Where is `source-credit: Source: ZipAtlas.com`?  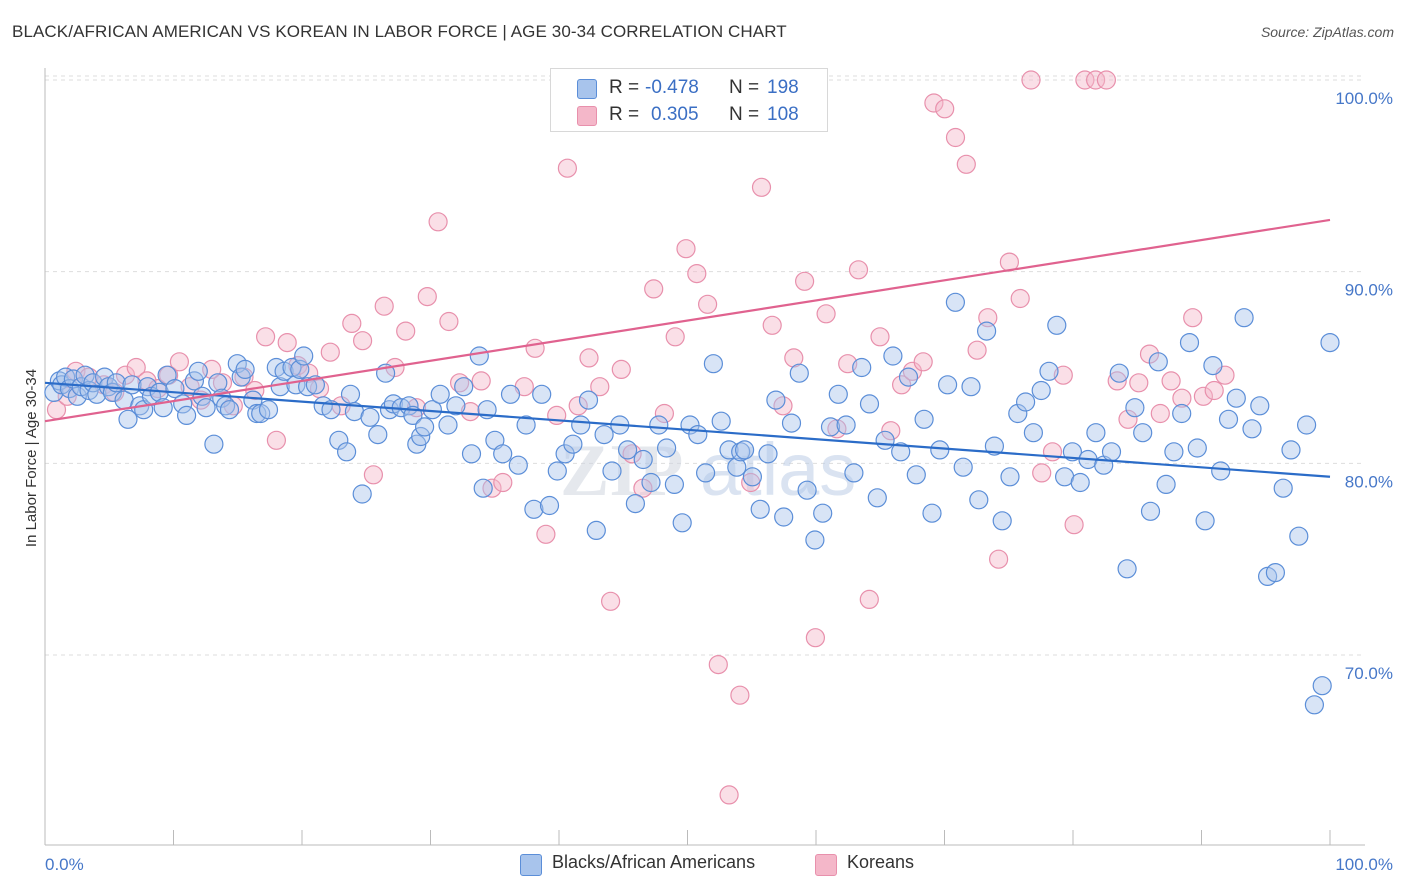
source-credit: Source: ZipAtlas.com is located at coordinates (1327, 32).